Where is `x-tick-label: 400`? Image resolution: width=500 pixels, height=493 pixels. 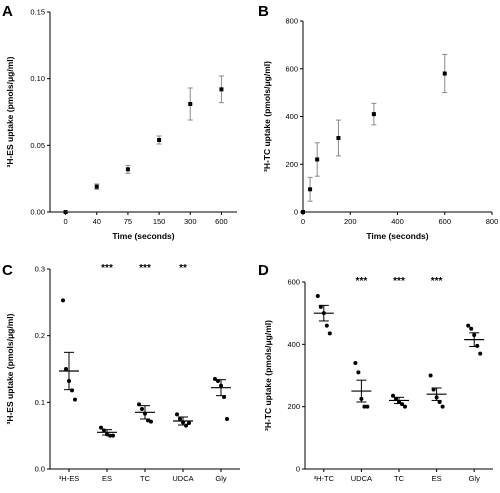 x-tick-label: 400 is located at coordinates (397, 221).